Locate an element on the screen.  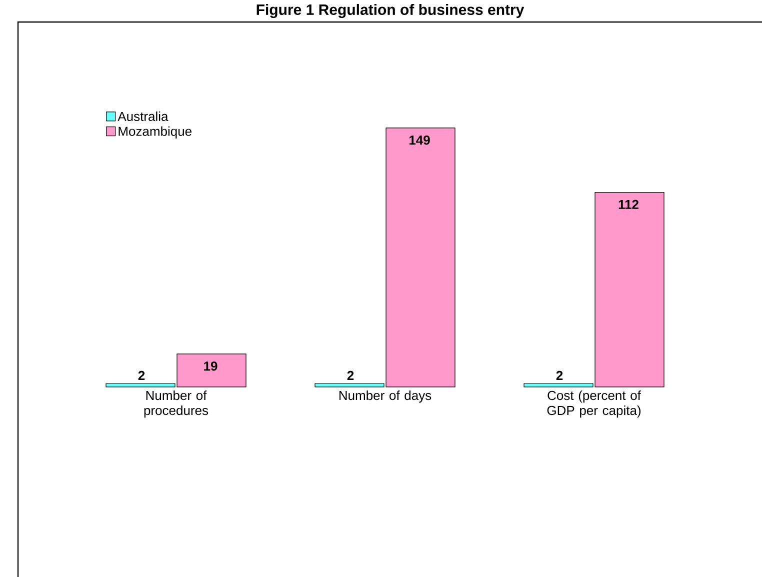
x-tick-label: Number of procedures is located at coordinates (176, 404).